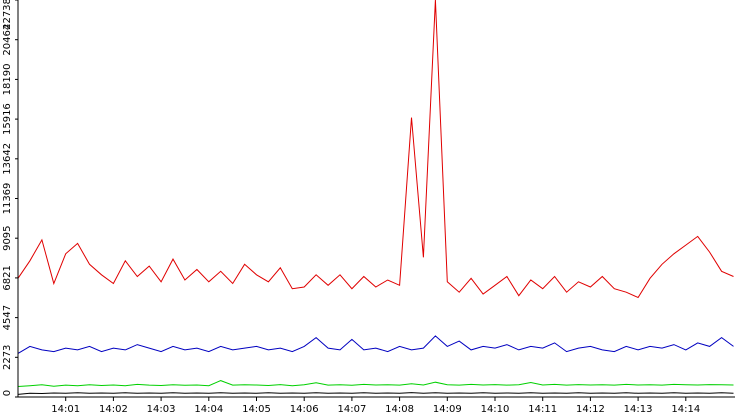 This screenshot has height=419, width=735. What do you see at coordinates (256, 409) in the screenshot?
I see `x-tick-label: 14:05` at bounding box center [256, 409].